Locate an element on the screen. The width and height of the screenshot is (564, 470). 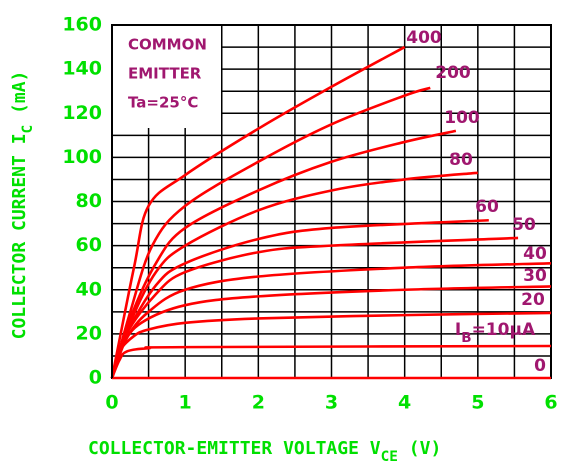
y-axis-label: COLLECTOR CURRENT IC (mA) is located at coordinates (22, 205).